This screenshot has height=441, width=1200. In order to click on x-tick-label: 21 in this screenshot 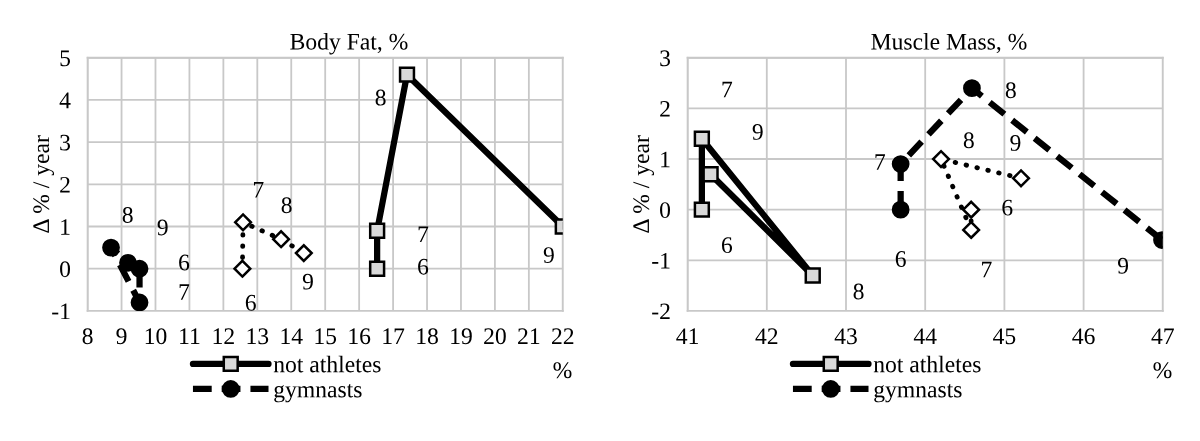, I will do `click(529, 336)`.